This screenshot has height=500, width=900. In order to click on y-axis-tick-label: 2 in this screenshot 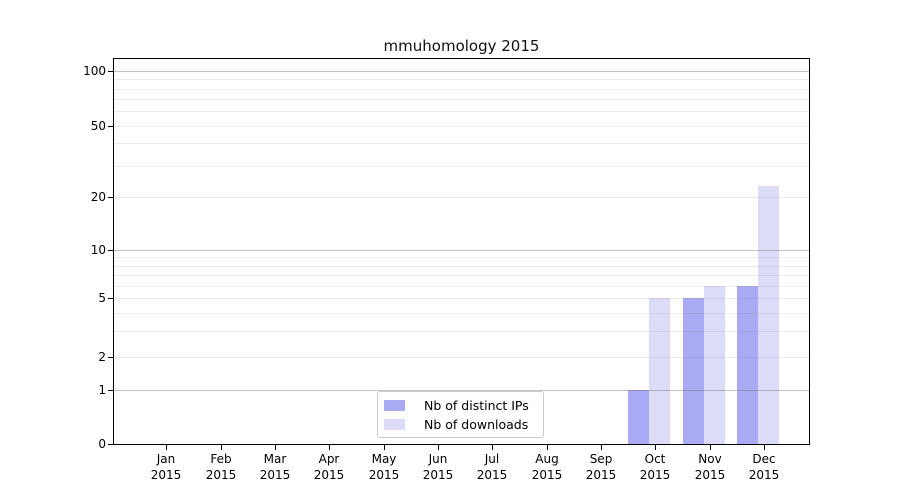, I will do `click(102, 357)`.